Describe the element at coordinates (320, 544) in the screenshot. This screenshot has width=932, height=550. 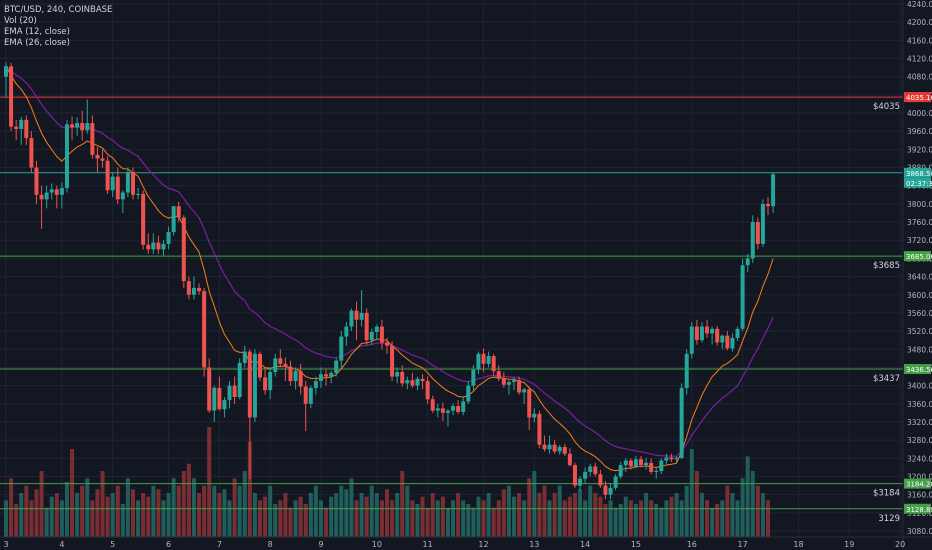
I see `x-tick-label: 9` at that location.